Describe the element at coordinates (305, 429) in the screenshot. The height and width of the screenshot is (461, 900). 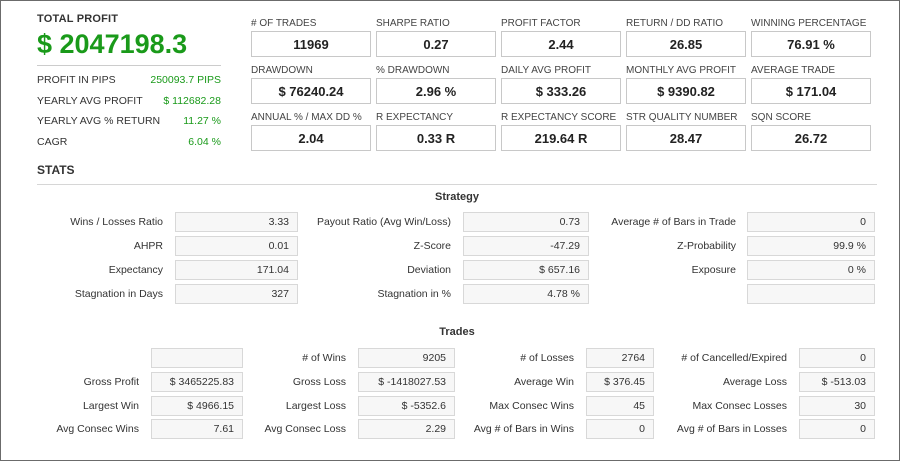
I see `stat-label: Avg Consec Loss` at that location.